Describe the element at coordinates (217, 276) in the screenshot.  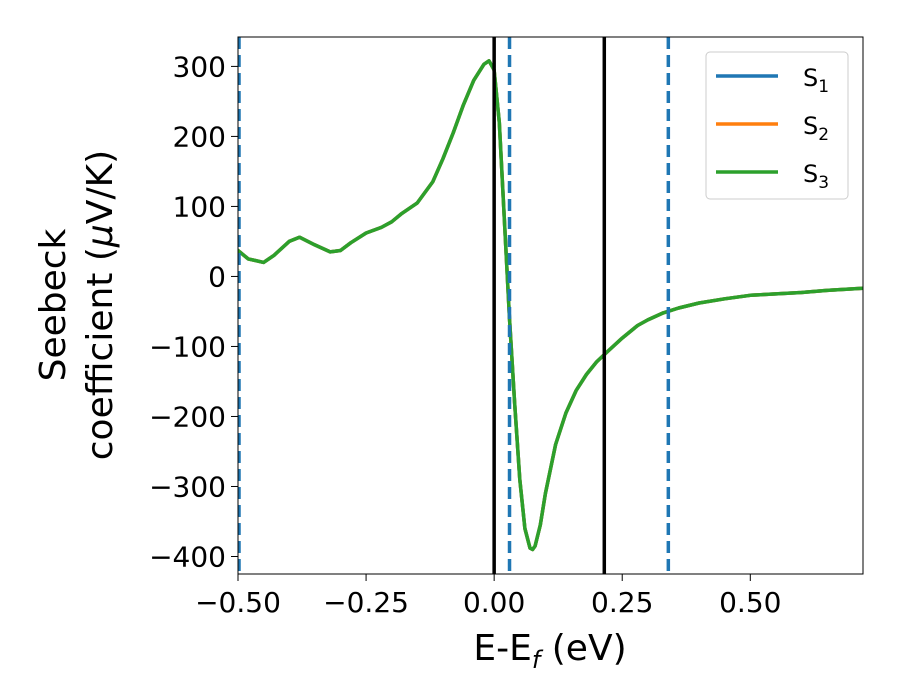
I see `y-tick-label: 0` at that location.